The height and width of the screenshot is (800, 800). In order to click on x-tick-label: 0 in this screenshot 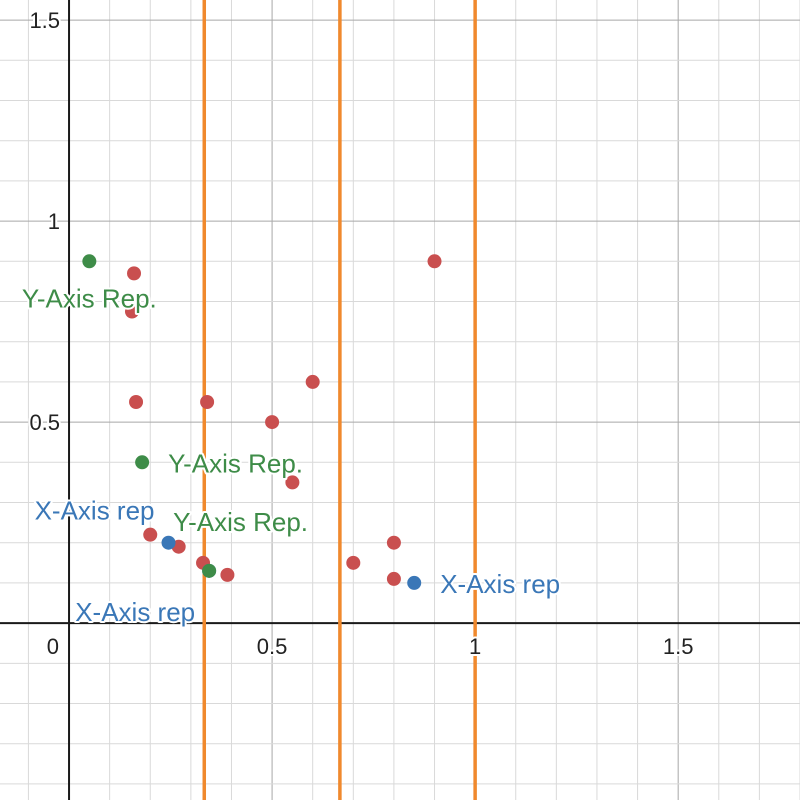, I will do `click(53, 646)`.